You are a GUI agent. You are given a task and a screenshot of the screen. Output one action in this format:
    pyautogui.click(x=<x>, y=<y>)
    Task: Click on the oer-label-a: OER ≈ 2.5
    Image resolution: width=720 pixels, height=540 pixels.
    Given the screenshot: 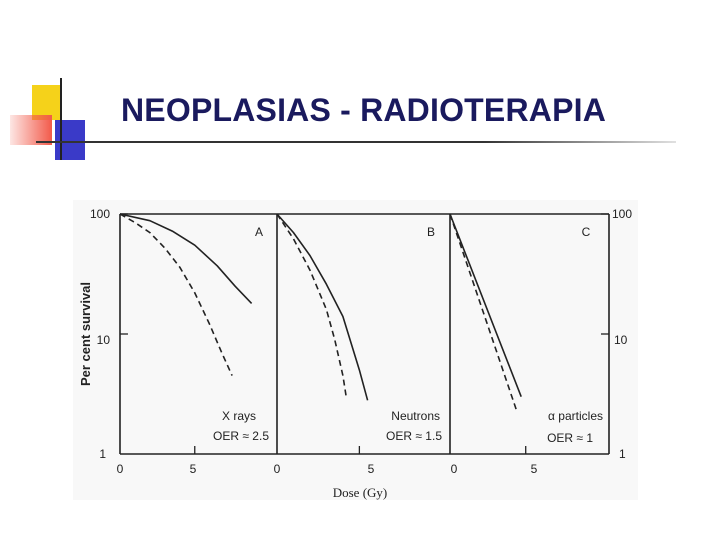 What is the action you would take?
    pyautogui.click(x=241, y=436)
    